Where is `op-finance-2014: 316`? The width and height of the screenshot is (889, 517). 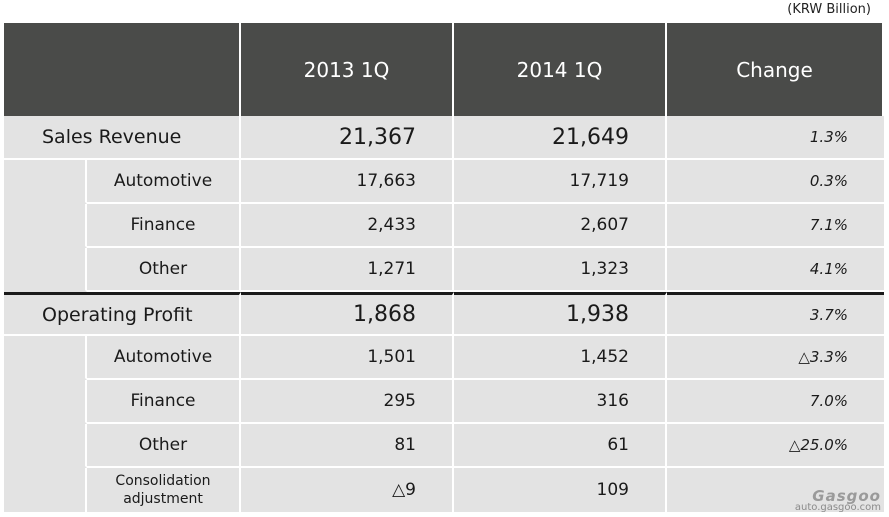
op-finance-2014: 316 is located at coordinates (560, 402).